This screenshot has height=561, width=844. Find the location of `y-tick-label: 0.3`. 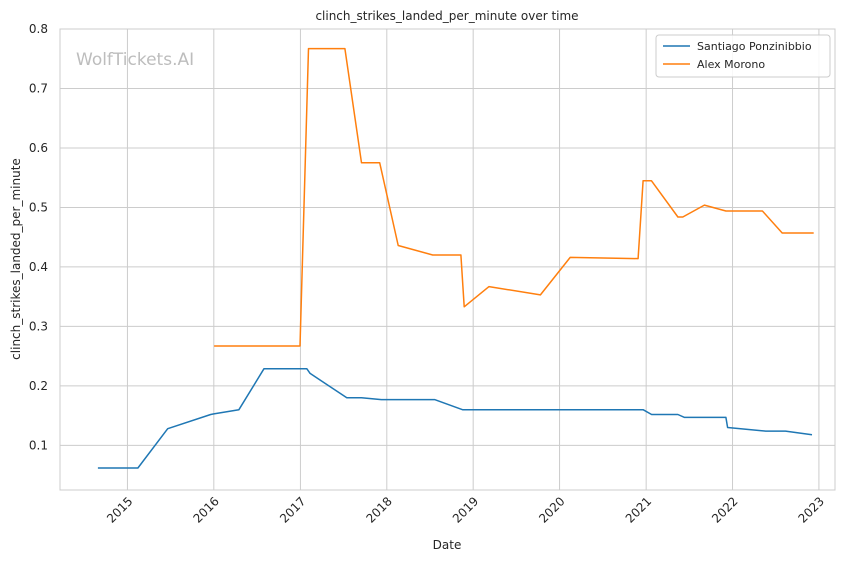

y-tick-label: 0.3 is located at coordinates (38, 326).